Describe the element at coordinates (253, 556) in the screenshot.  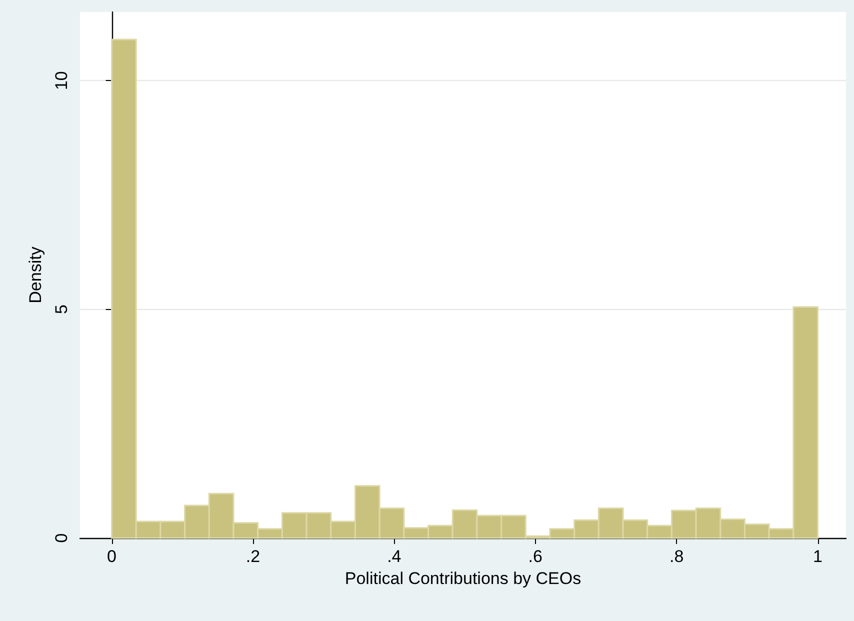
I see `x-tick-label: .2` at that location.